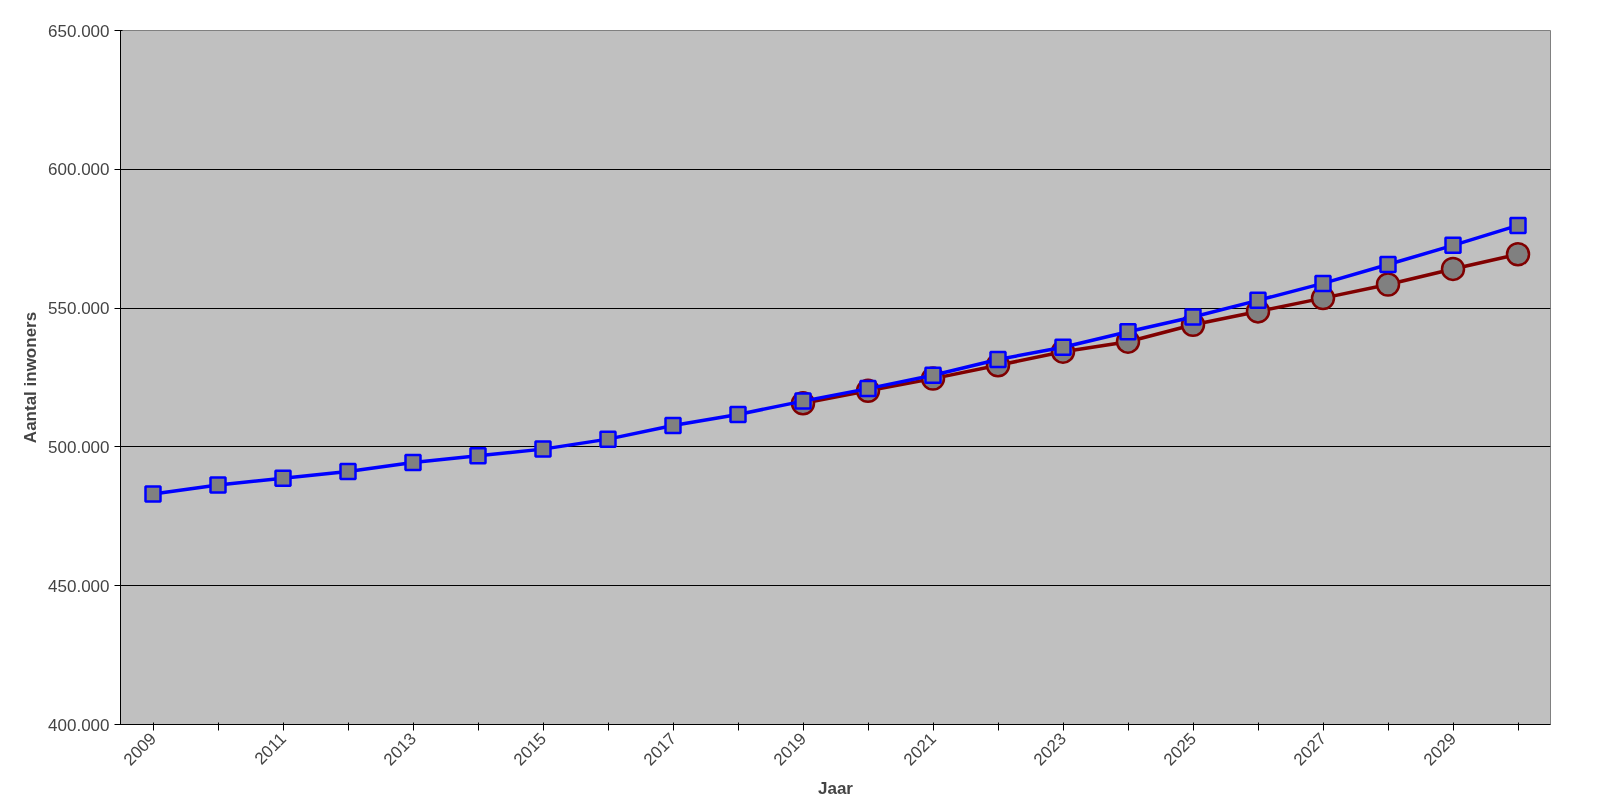  What do you see at coordinates (79, 586) in the screenshot?
I see `y-tick-label: 450.000` at bounding box center [79, 586].